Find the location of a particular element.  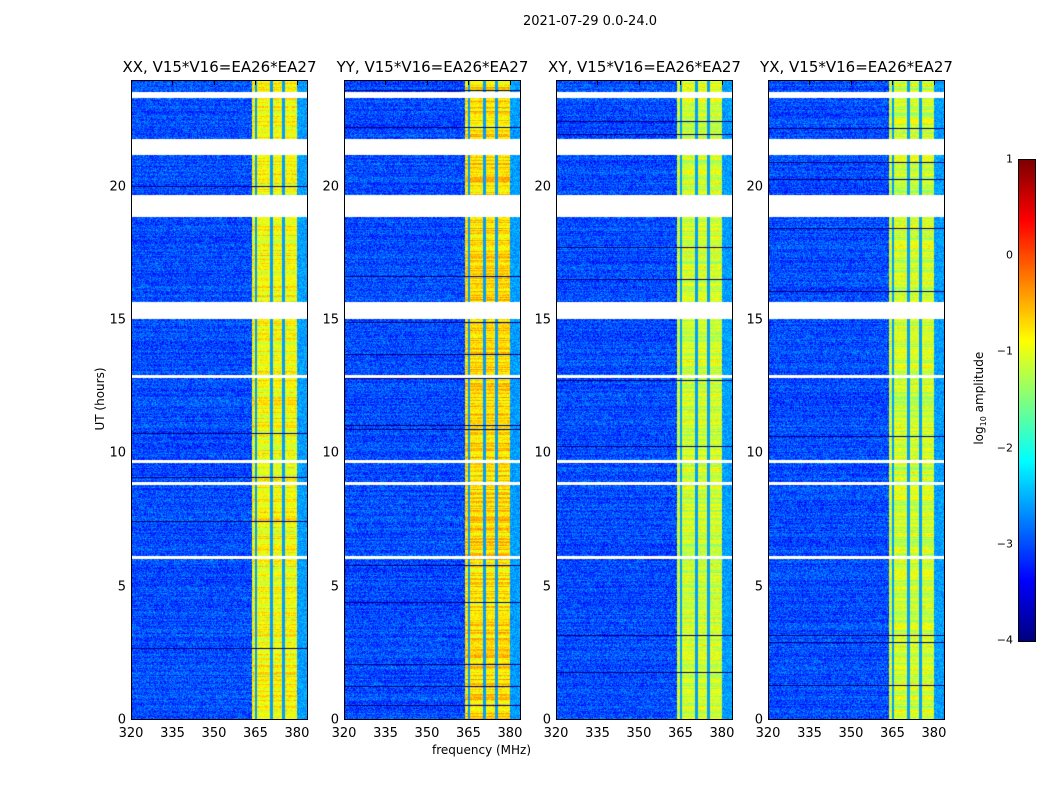

colorbar-tick-label: 1 is located at coordinates (1009, 159).